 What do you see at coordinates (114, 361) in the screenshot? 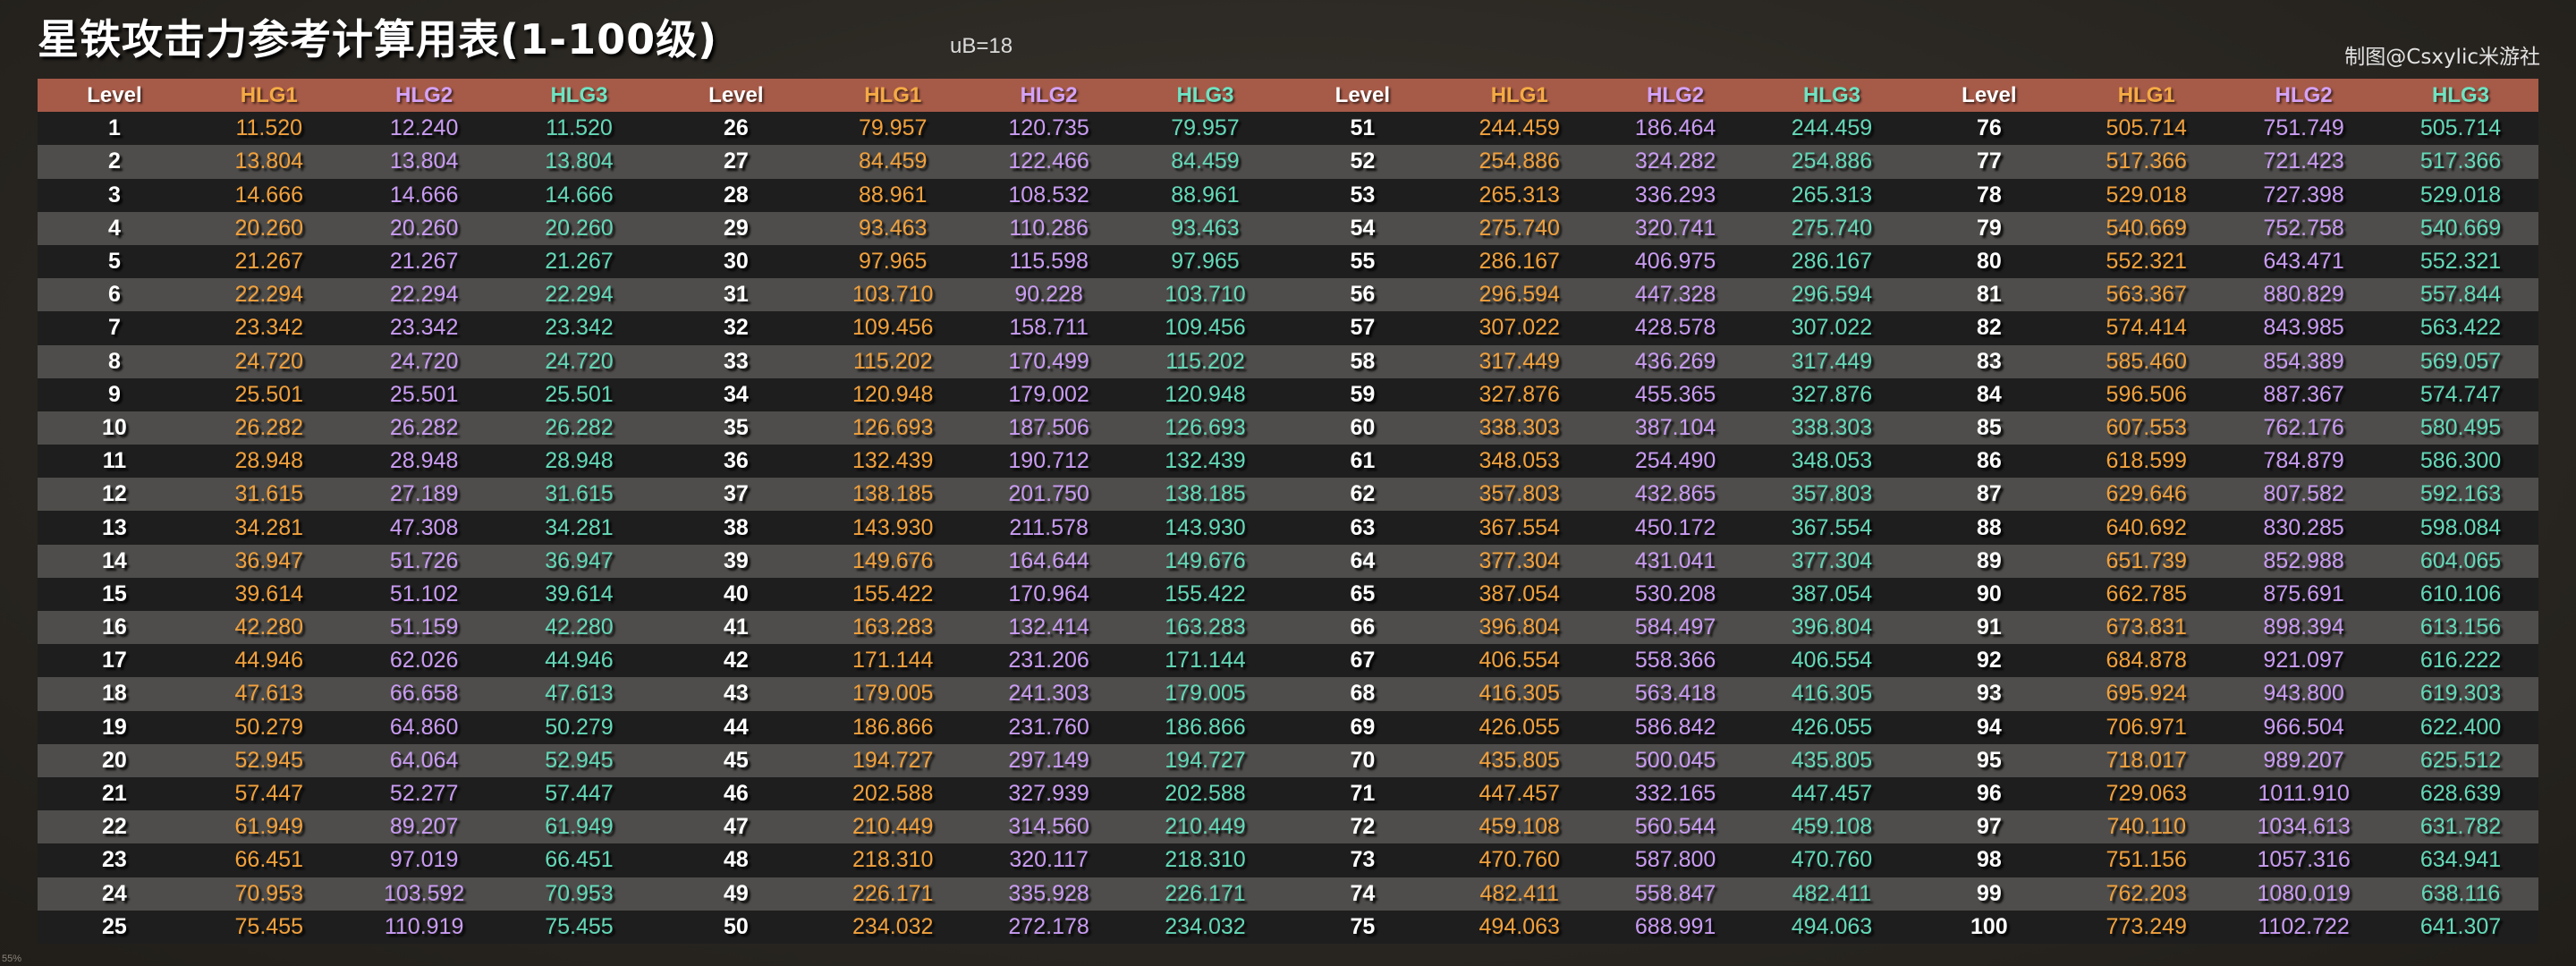
I see `level-cell: 8` at bounding box center [114, 361].